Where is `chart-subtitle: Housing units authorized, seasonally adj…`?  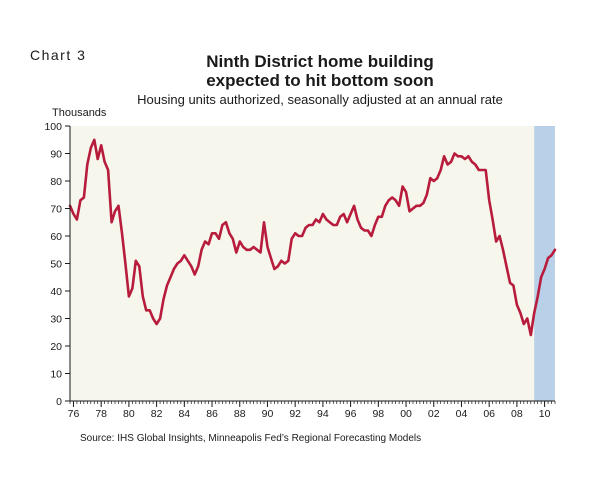 chart-subtitle: Housing units authorized, seasonally adj… is located at coordinates (320, 99).